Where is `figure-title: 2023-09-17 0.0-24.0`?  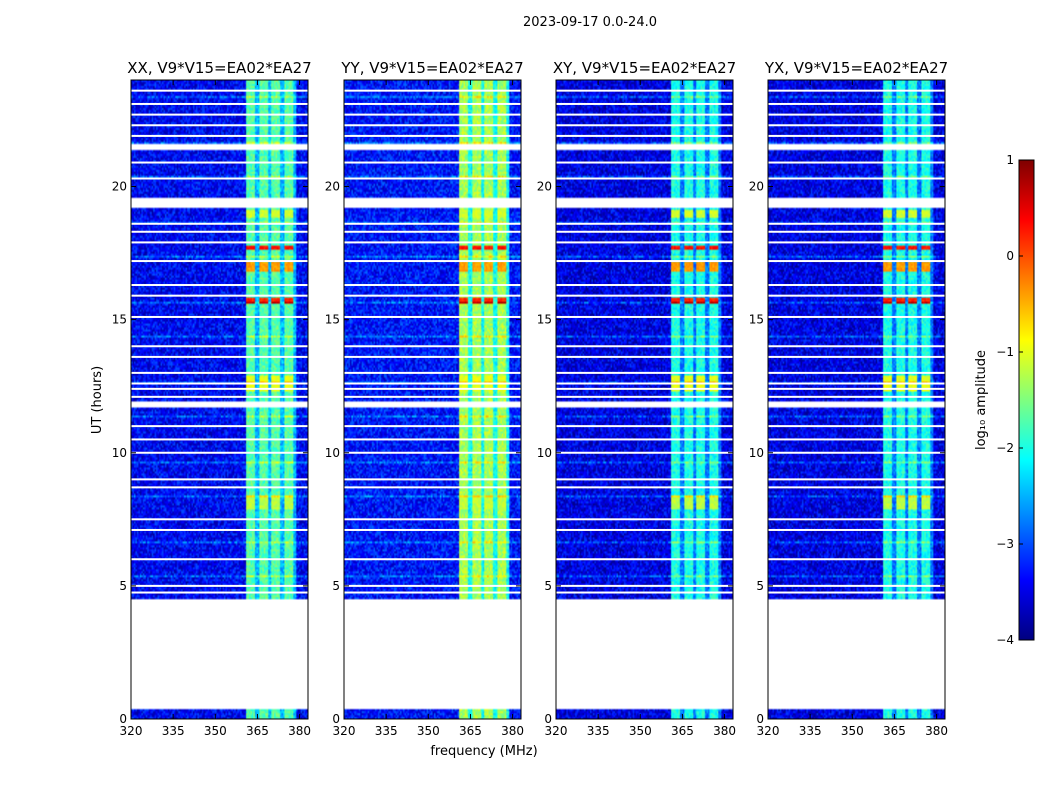 figure-title: 2023-09-17 0.0-24.0 is located at coordinates (590, 22).